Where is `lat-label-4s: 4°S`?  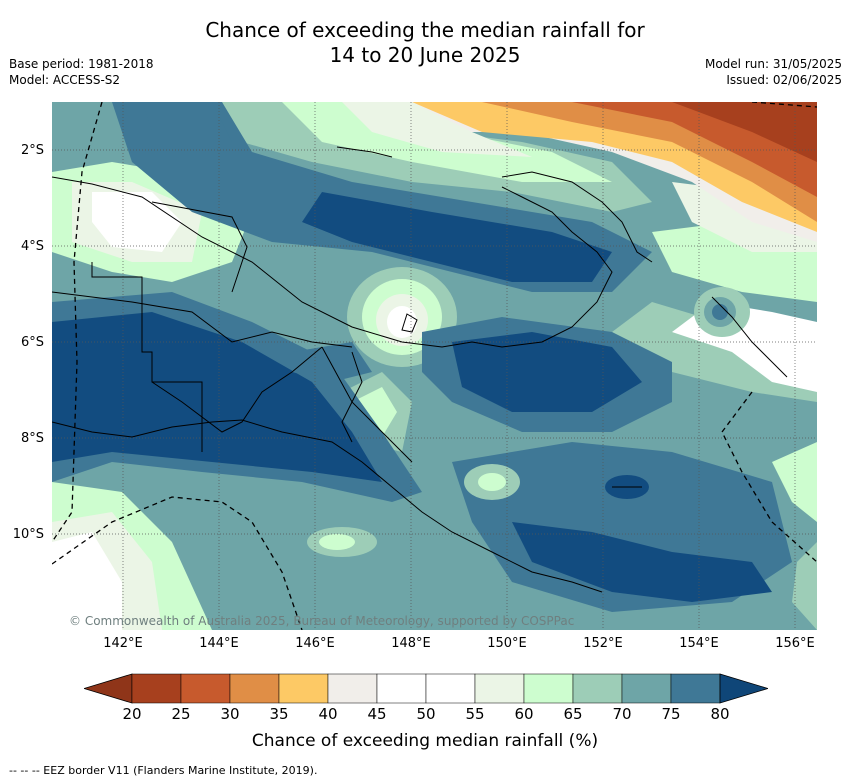 lat-label-4s: 4°S is located at coordinates (32, 246).